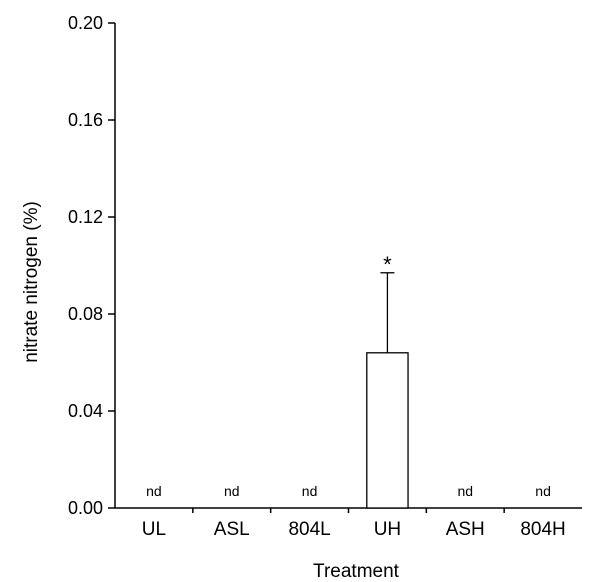  Describe the element at coordinates (85, 120) in the screenshot. I see `y-tick-label: 0.16` at that location.